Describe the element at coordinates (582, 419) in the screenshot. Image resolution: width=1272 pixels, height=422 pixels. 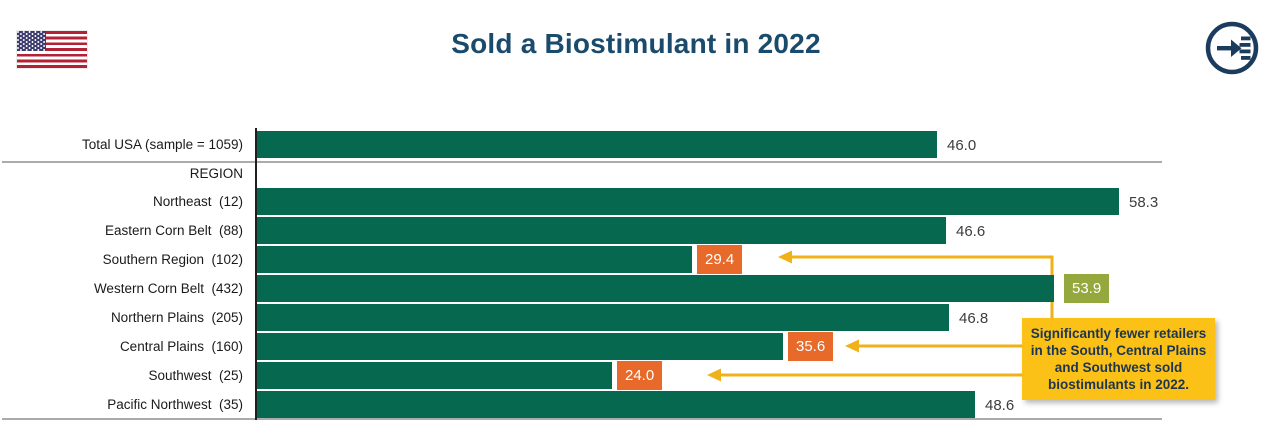
I see `axis-line-bottom` at that location.